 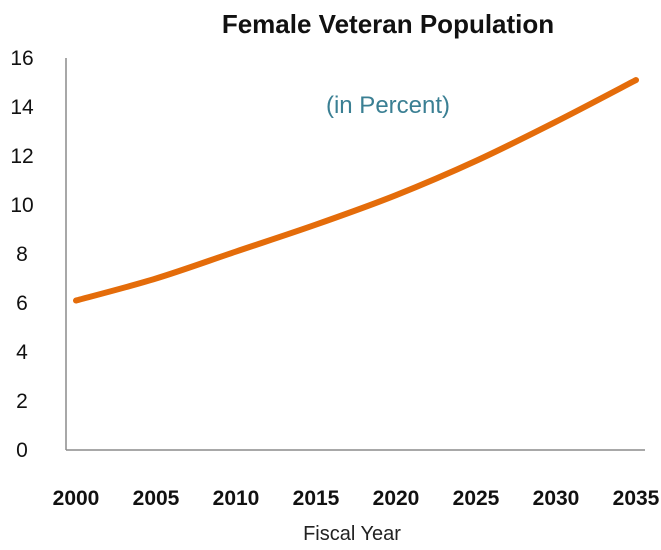 I want to click on y-tick-label: 12, so click(x=21, y=156).